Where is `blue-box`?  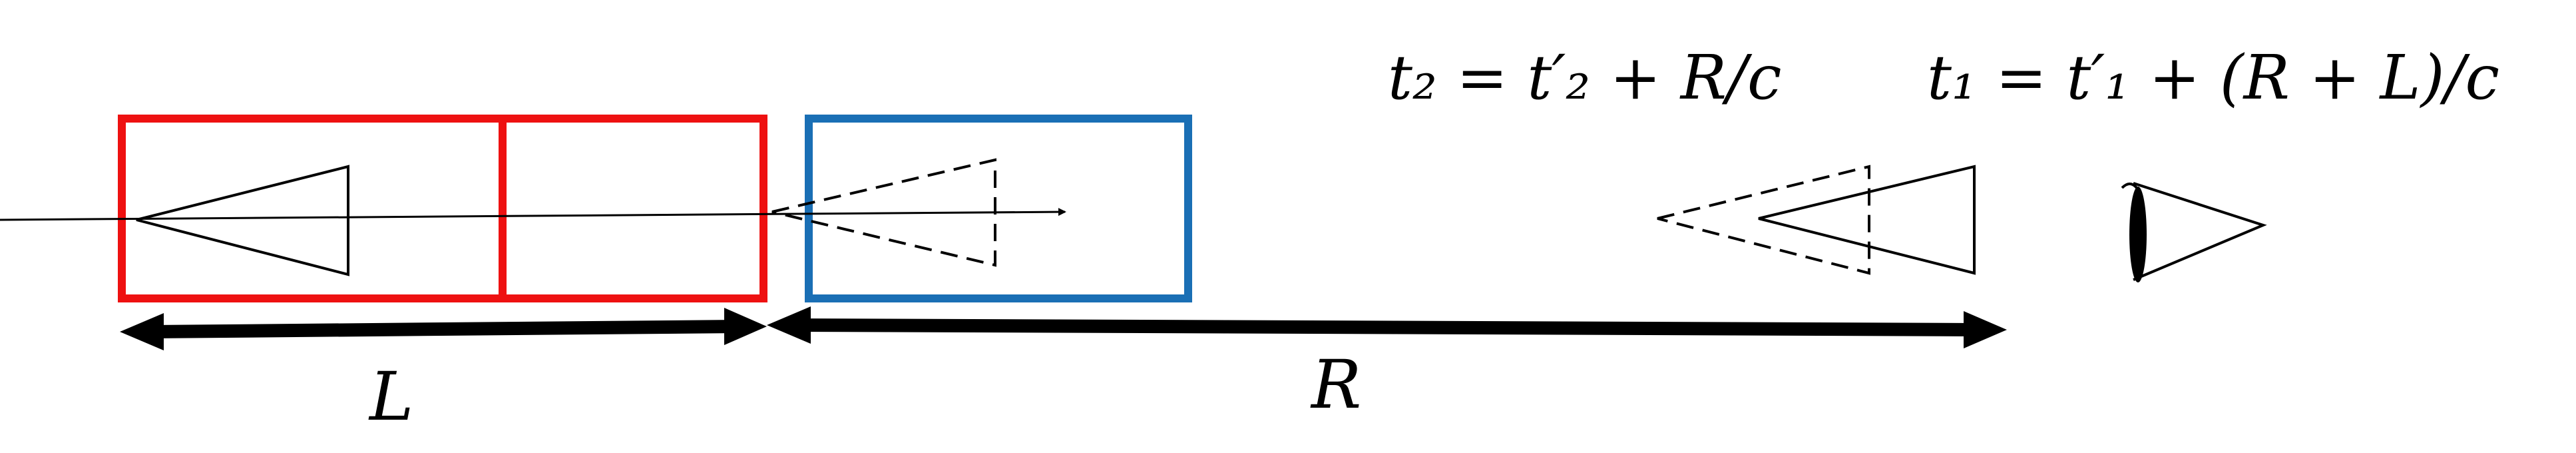 blue-box is located at coordinates (998, 208).